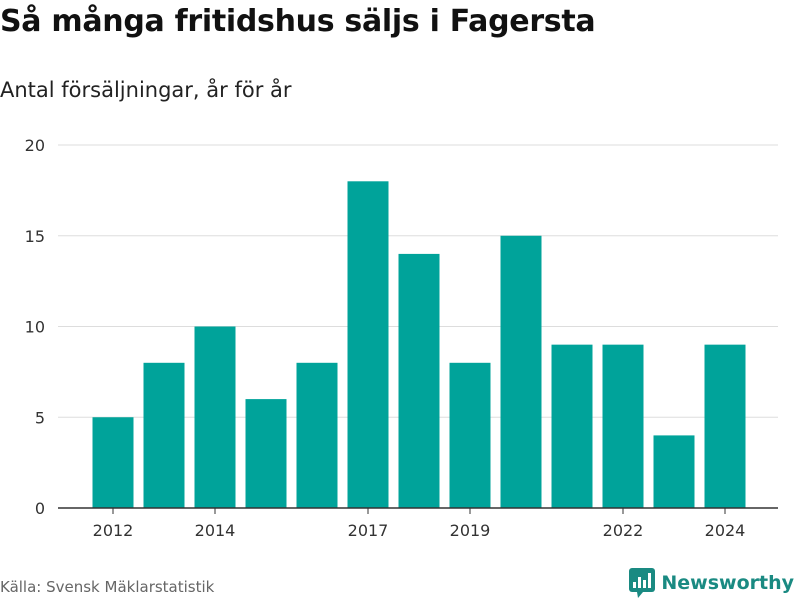 This screenshot has width=800, height=600. Describe the element at coordinates (113, 530) in the screenshot. I see `x-tick-label: 2012` at that location.